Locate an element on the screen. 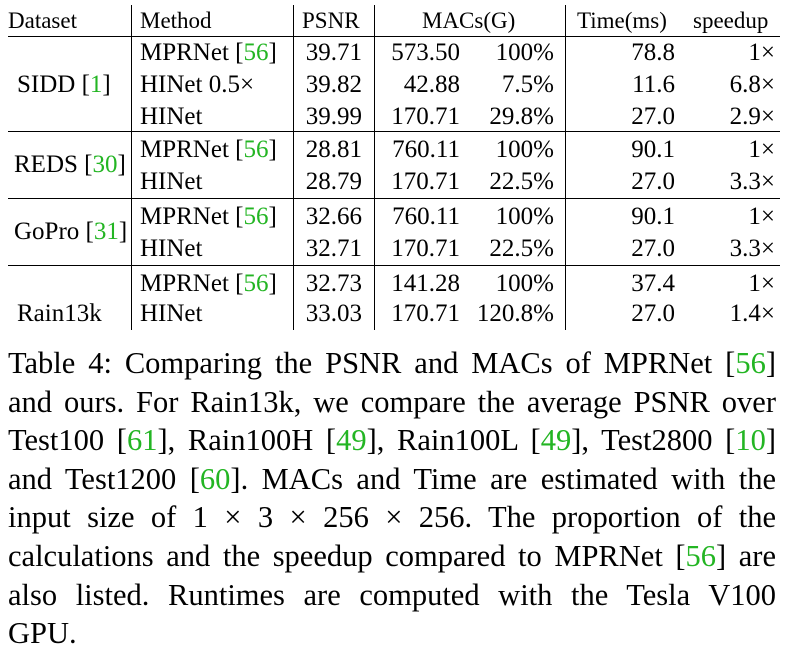 This screenshot has width=795, height=659. psnr-cell: 39.99 is located at coordinates (333, 116).